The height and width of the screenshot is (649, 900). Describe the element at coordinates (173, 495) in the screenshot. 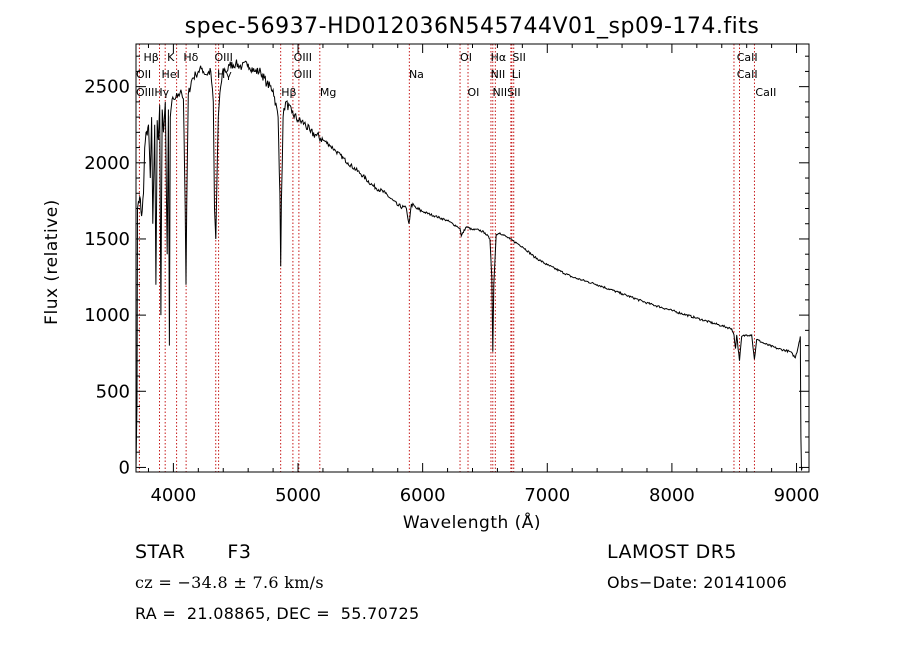

I see `x-tick-label: 4000` at that location.